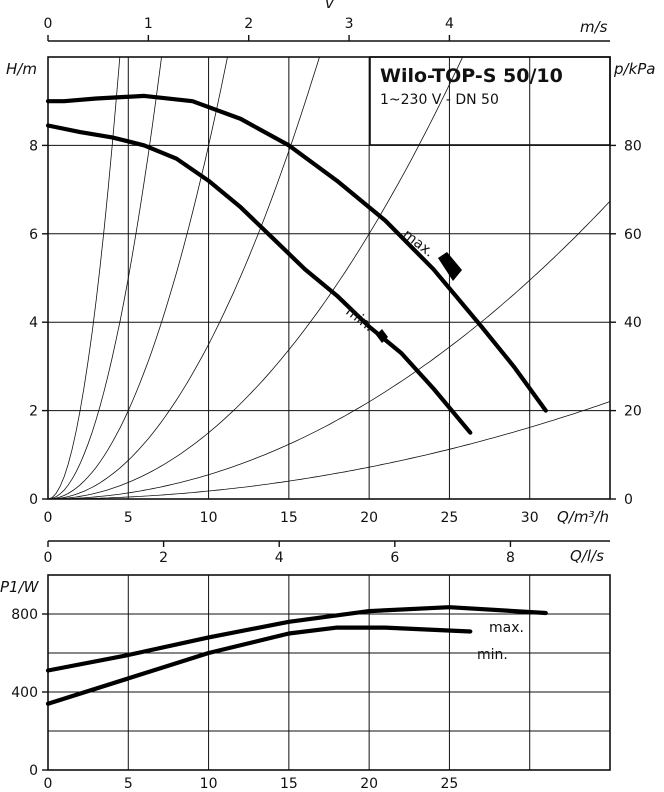  What do you see at coordinates (279, 558) in the screenshot?
I see `flow-ls-tick-label: 4` at bounding box center [279, 558].